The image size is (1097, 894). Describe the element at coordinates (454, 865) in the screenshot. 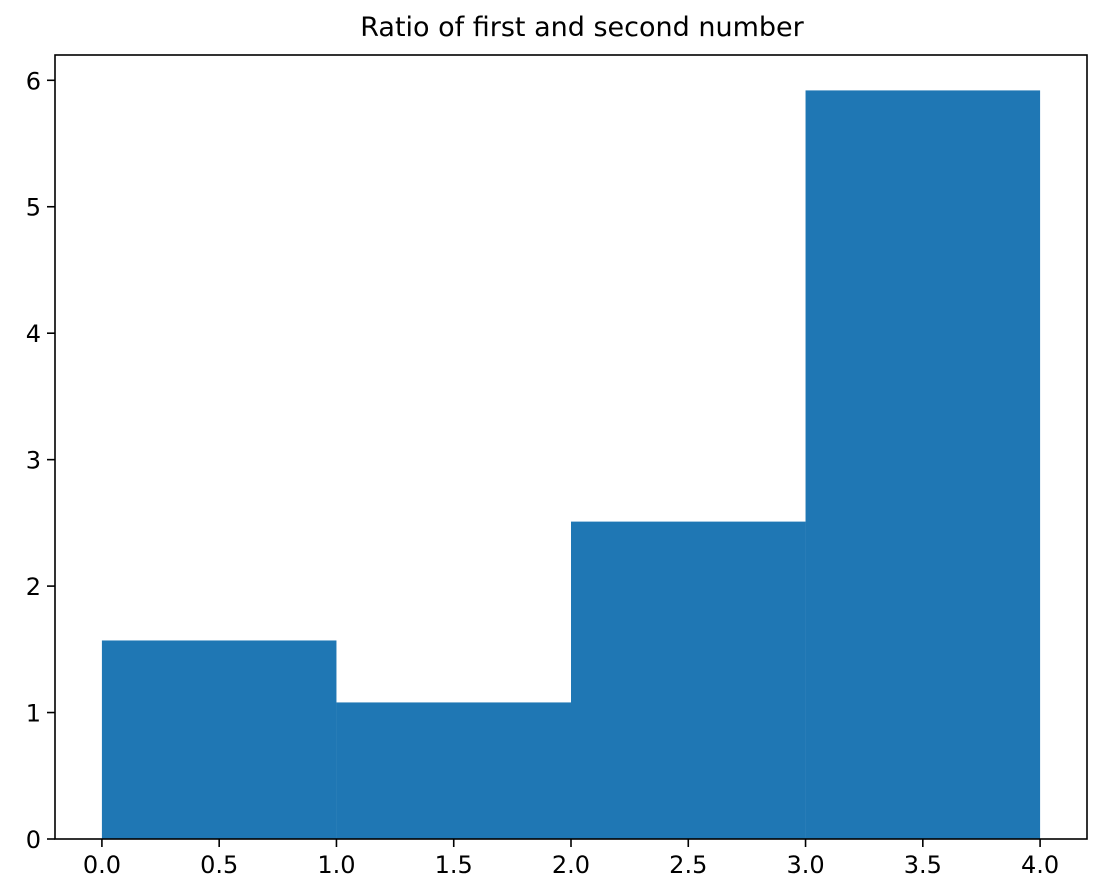

I see `x-tick-label: 1.5` at that location.